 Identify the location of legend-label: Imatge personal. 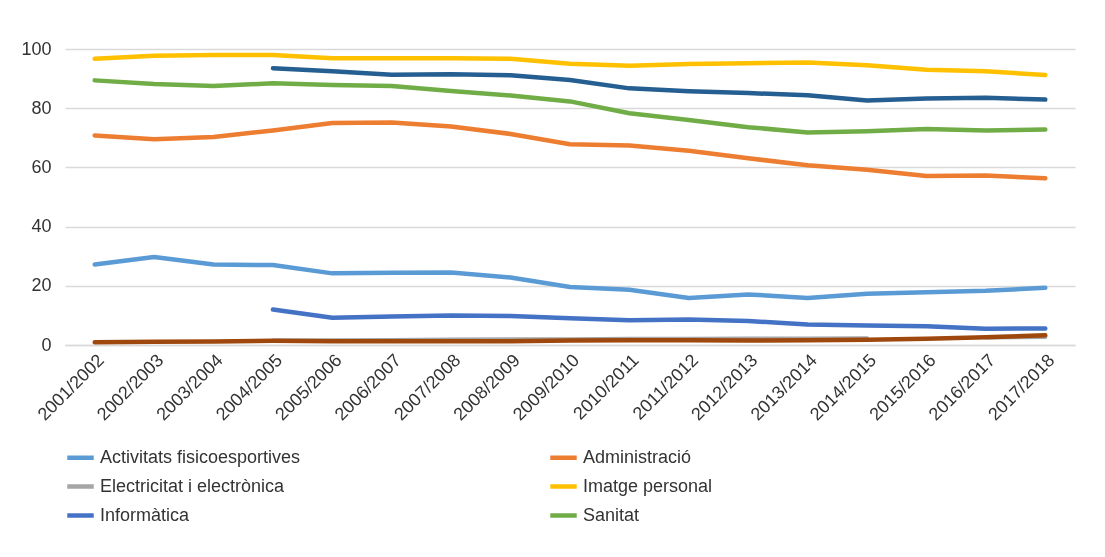
(648, 485).